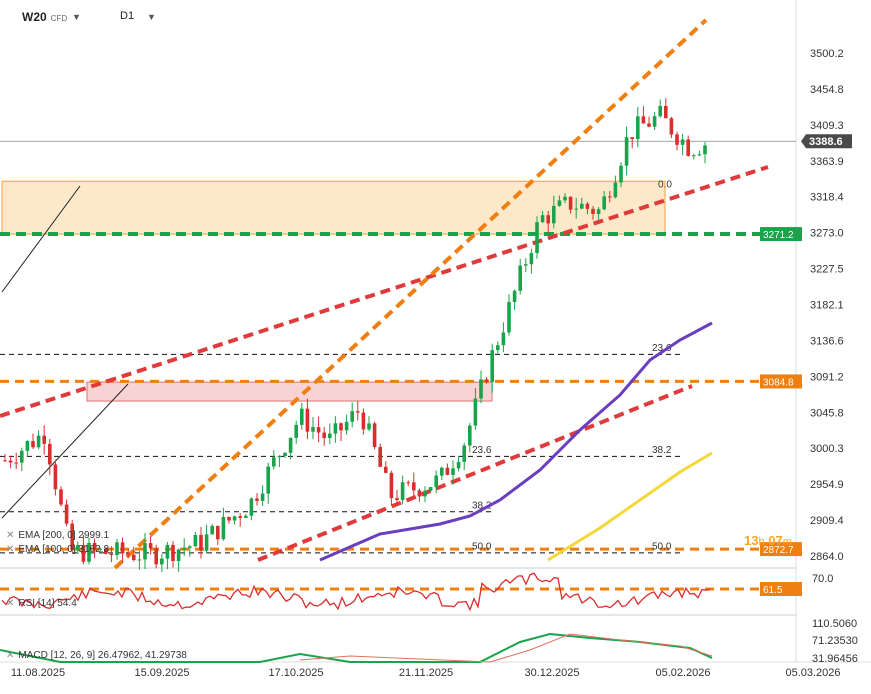 The height and width of the screenshot is (694, 871). What do you see at coordinates (96, 655) in the screenshot?
I see `macd-label: ✕ MACD [12, 26, 9] 26.47962, 41.29738` at bounding box center [96, 655].